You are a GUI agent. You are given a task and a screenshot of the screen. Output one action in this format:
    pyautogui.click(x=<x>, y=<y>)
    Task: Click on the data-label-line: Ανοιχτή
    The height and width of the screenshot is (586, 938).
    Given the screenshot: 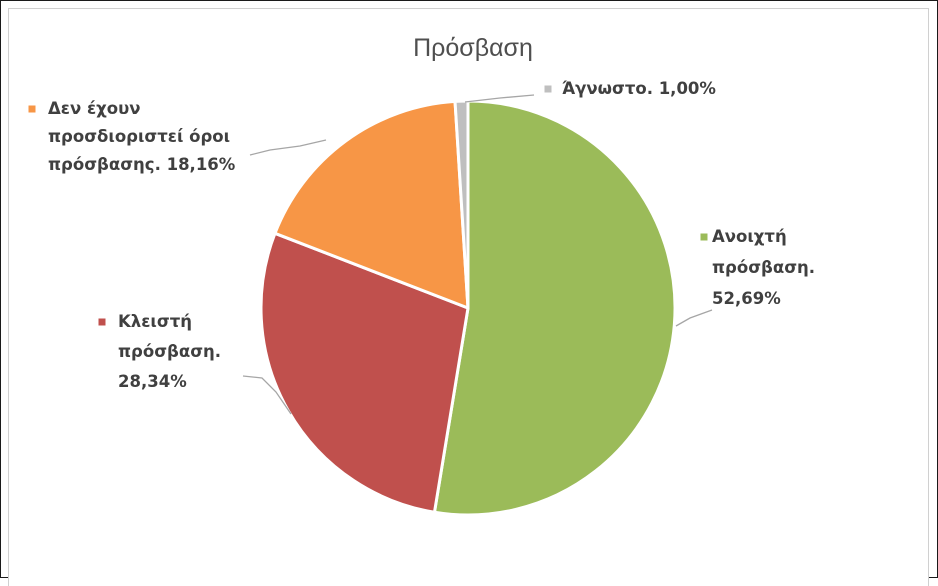 What is the action you would take?
    pyautogui.click(x=749, y=236)
    